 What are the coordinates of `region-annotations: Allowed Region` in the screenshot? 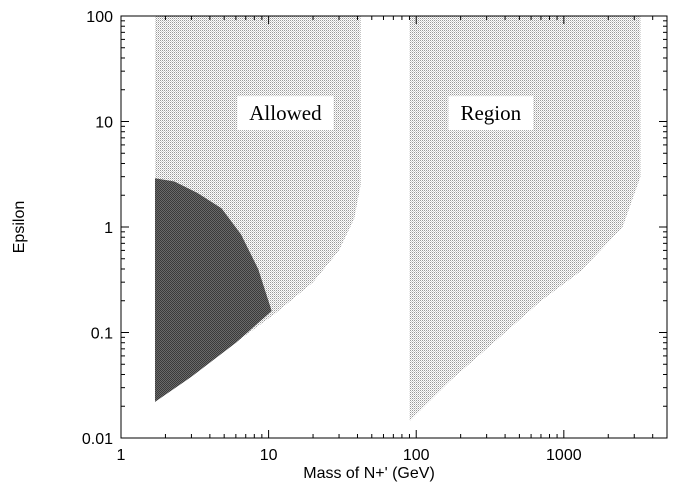 It's located at (385, 113).